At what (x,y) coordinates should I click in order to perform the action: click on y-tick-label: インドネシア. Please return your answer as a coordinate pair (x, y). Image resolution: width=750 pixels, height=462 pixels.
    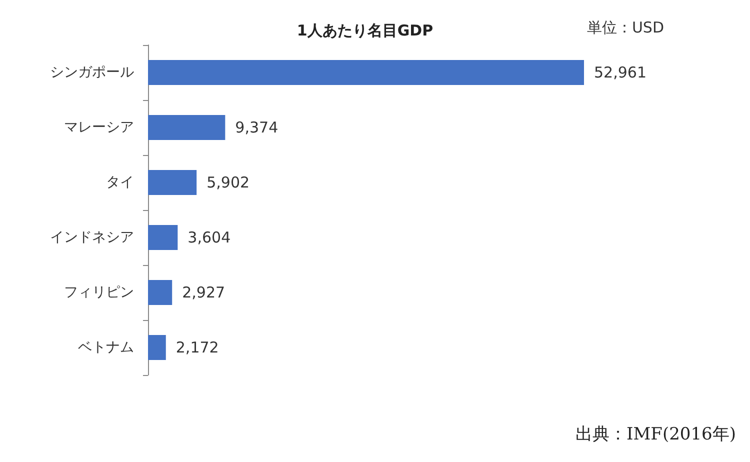
    Looking at the image, I should click on (92, 238).